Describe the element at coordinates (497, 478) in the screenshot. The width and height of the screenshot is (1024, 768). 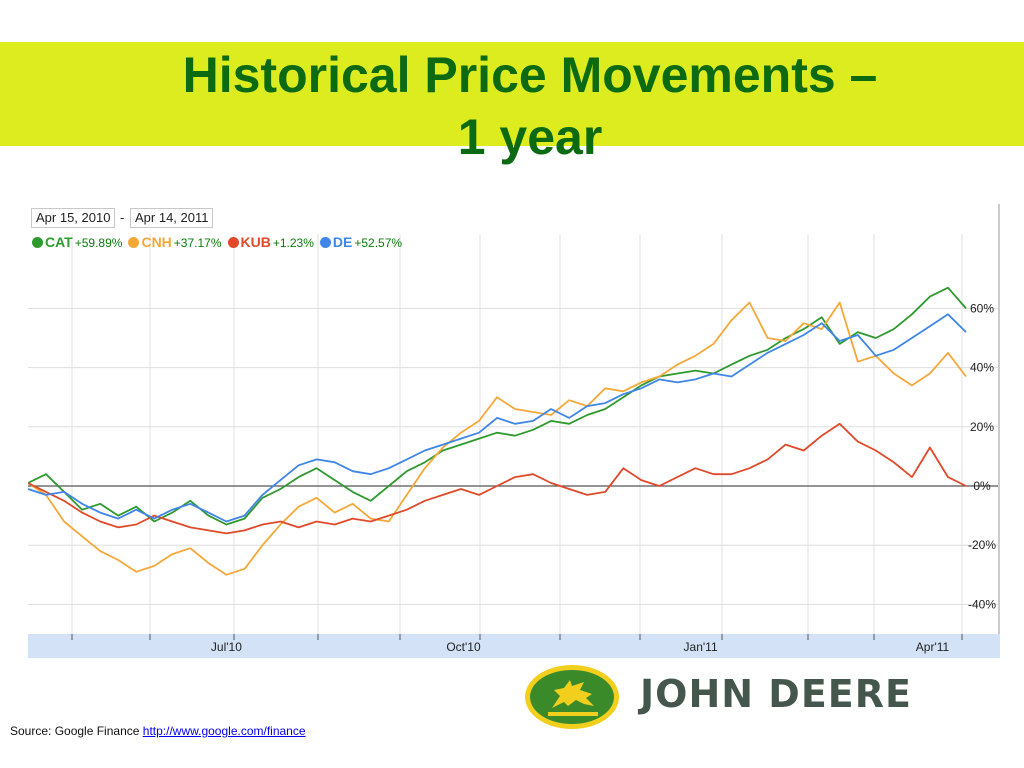
I see `series-line-kub` at that location.